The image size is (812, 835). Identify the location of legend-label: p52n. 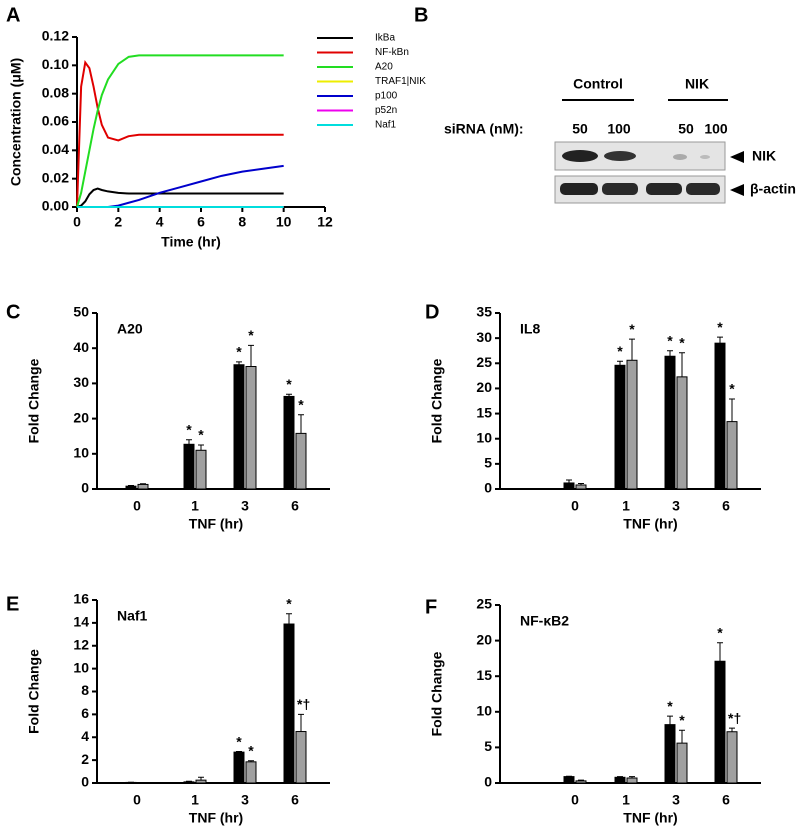
(386, 110).